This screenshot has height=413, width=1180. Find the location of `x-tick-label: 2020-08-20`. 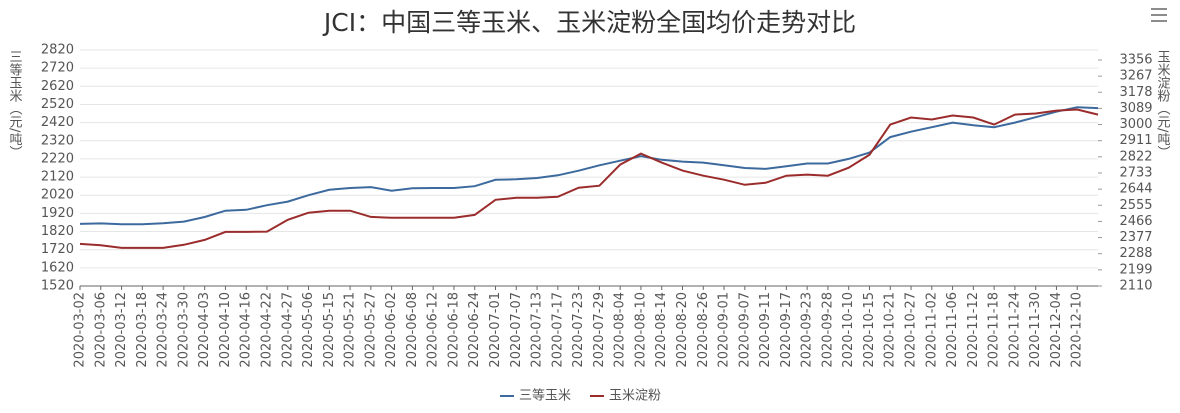

x-tick-label: 2020-08-20 is located at coordinates (682, 330).